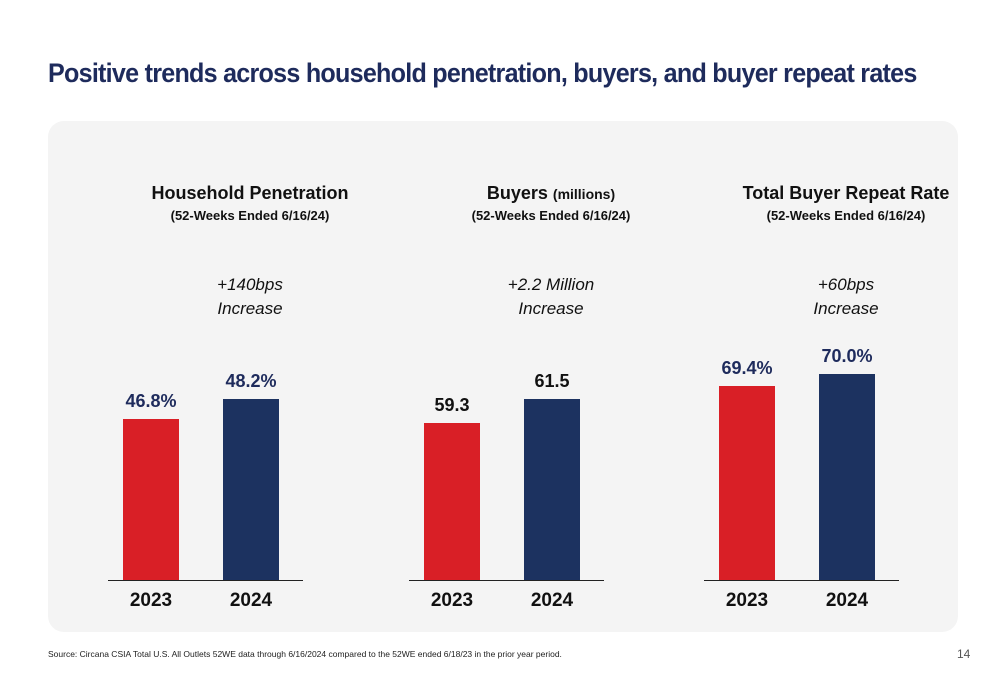  What do you see at coordinates (151, 400) in the screenshot?
I see `data-label-2023: 46.8%` at bounding box center [151, 400].